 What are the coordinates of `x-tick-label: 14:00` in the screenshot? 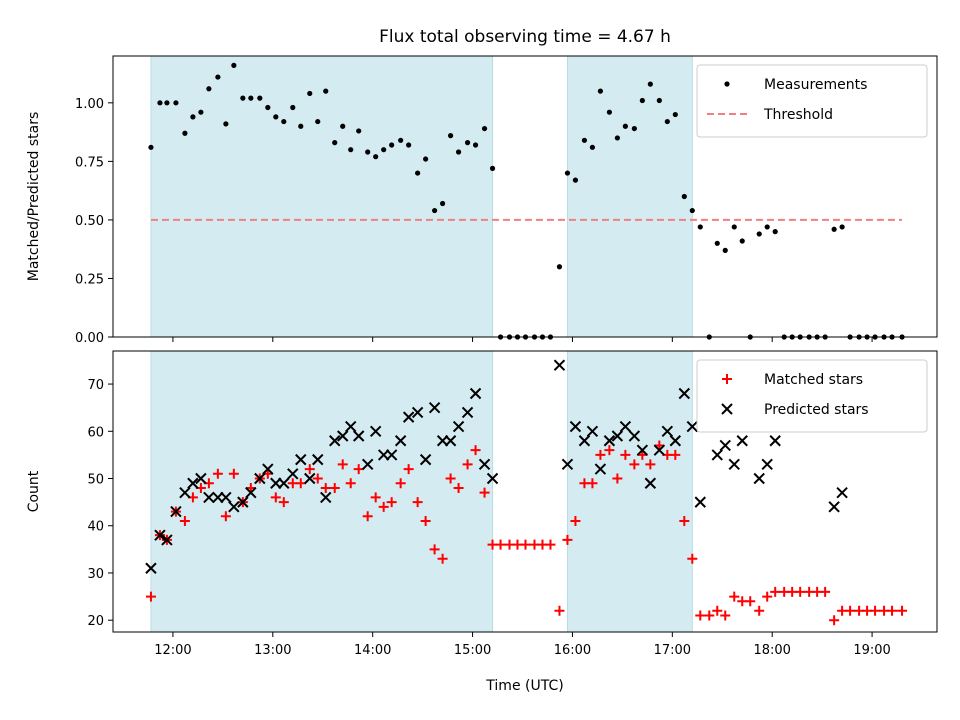 It's located at (372, 650).